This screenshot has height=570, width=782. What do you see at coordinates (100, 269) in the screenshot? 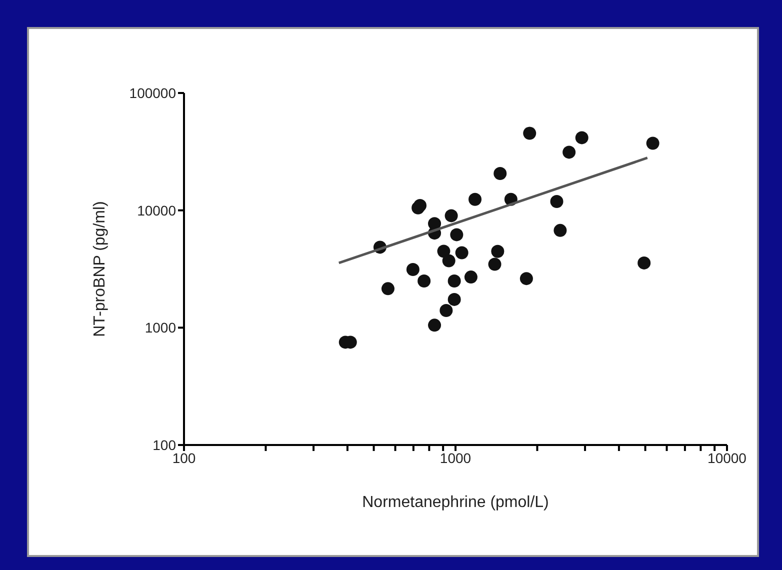
I see `y-axis-title: NT-proBNP (pg/ml)` at bounding box center [100, 269].